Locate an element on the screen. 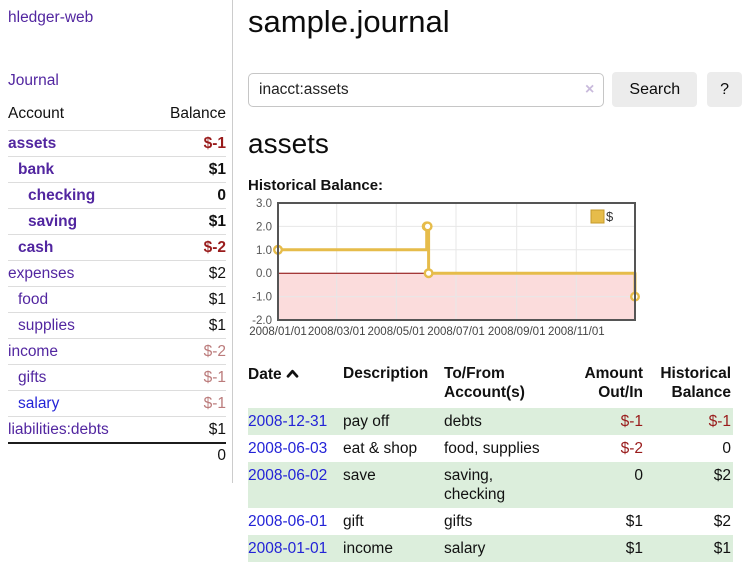 Image resolution: width=742 pixels, height=582 pixels. transaction-description: save is located at coordinates (359, 475).